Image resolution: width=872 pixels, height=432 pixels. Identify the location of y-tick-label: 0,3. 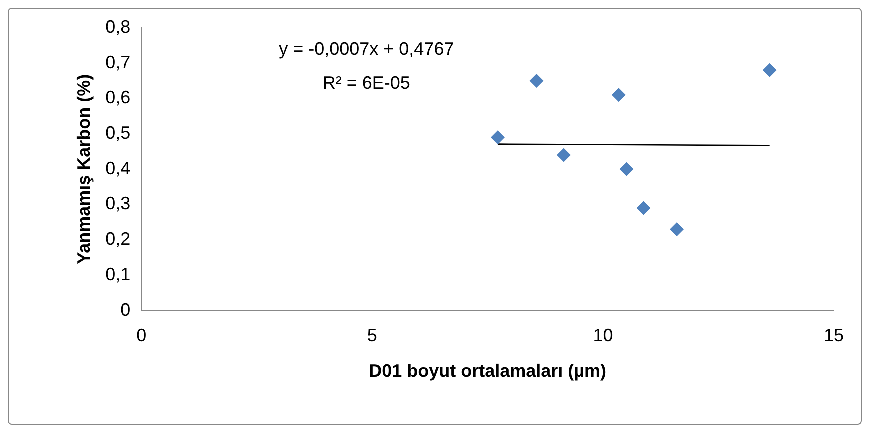
(118, 204).